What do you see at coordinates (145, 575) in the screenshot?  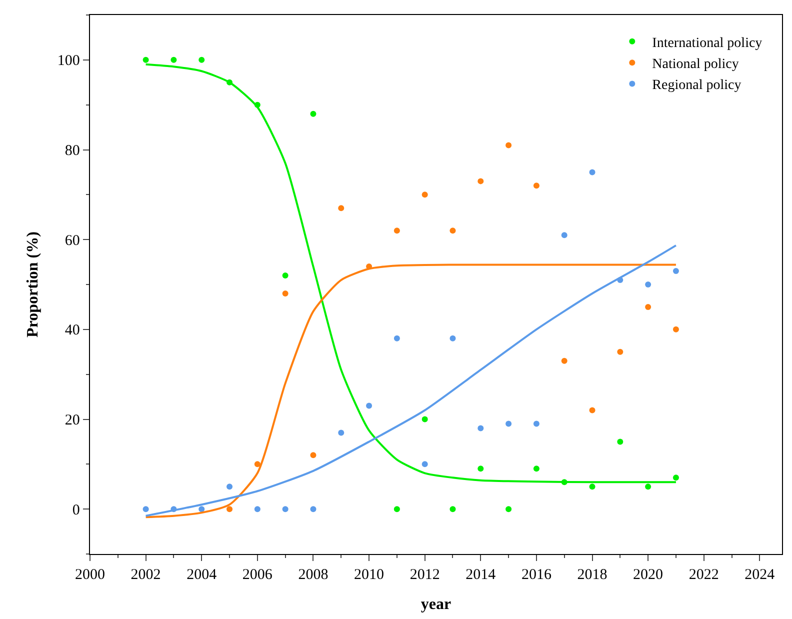 I see `x-tick-label: 2002` at bounding box center [145, 575].